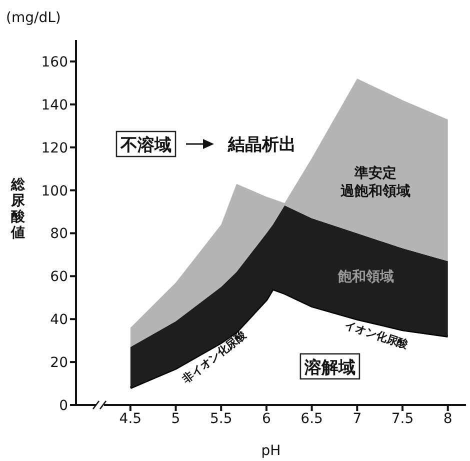  I want to click on x-tick-label: 7.5, so click(402, 418).